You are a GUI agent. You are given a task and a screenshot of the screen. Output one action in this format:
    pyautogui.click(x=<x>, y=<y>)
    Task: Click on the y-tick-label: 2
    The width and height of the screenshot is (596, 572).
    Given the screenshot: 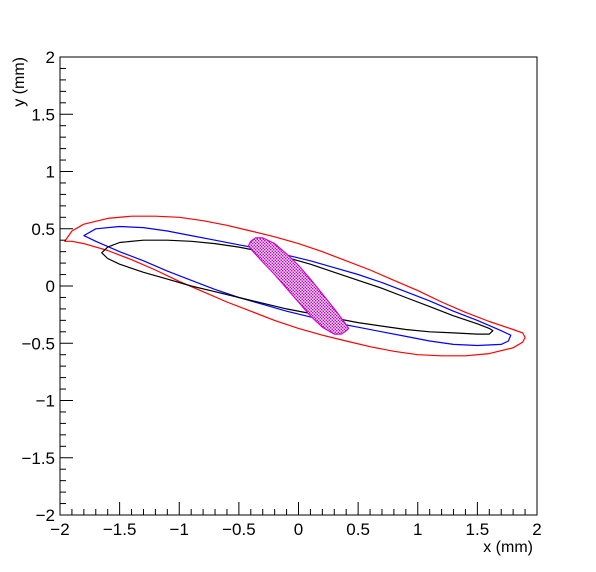 What is the action you would take?
    pyautogui.click(x=50, y=57)
    